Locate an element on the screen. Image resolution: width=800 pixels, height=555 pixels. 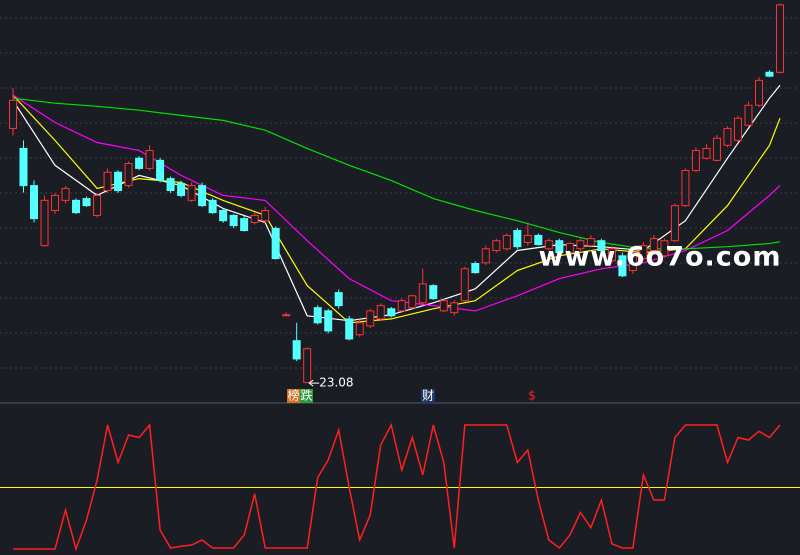
low-label: 23.08 is located at coordinates (336, 383).